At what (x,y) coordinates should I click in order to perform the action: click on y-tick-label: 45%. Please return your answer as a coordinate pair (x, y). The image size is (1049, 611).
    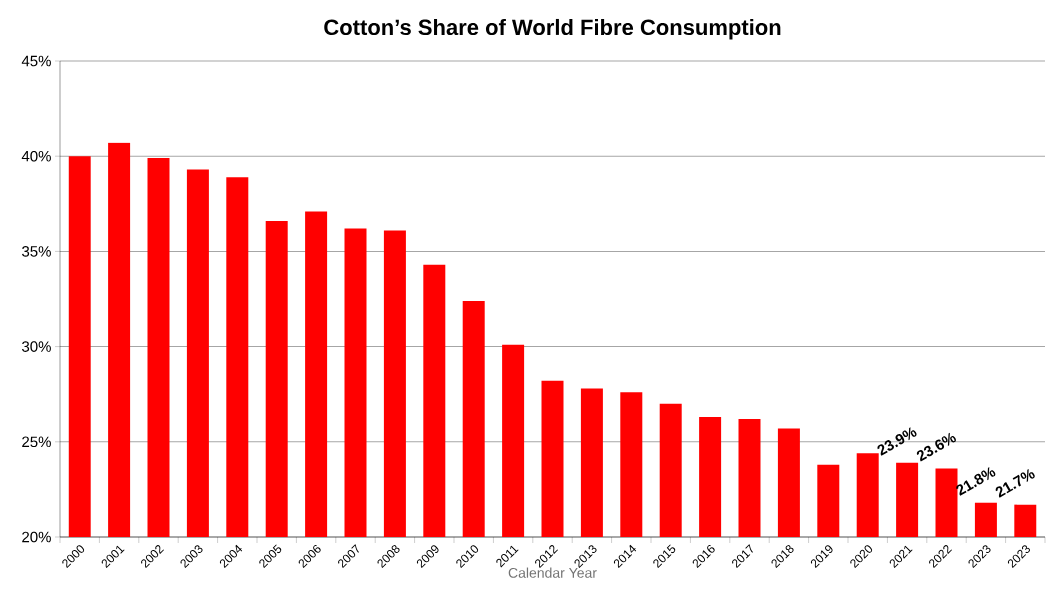
    Looking at the image, I should click on (36, 61).